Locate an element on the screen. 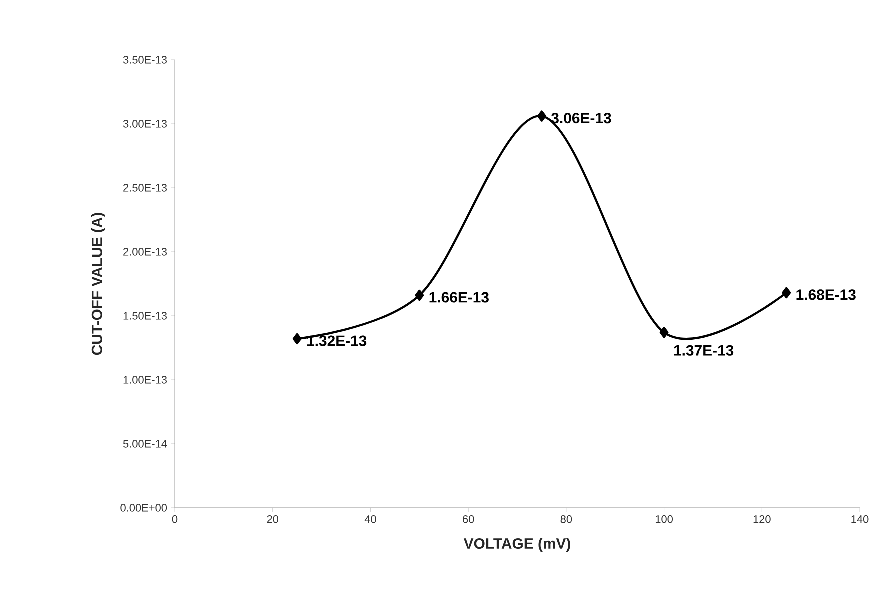  data-label: 1.68E-13 is located at coordinates (826, 295).